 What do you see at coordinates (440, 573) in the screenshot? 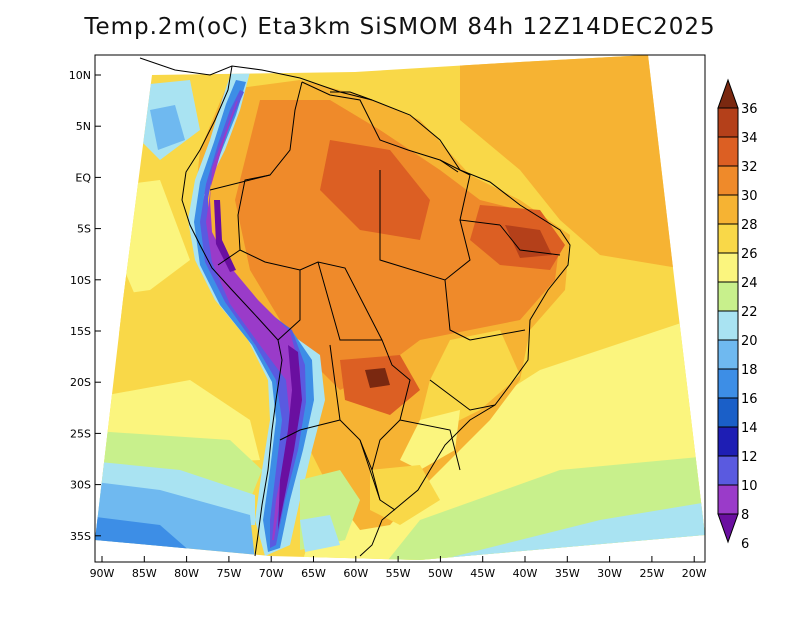
I see `lon-tick-label: 50W` at bounding box center [440, 573].